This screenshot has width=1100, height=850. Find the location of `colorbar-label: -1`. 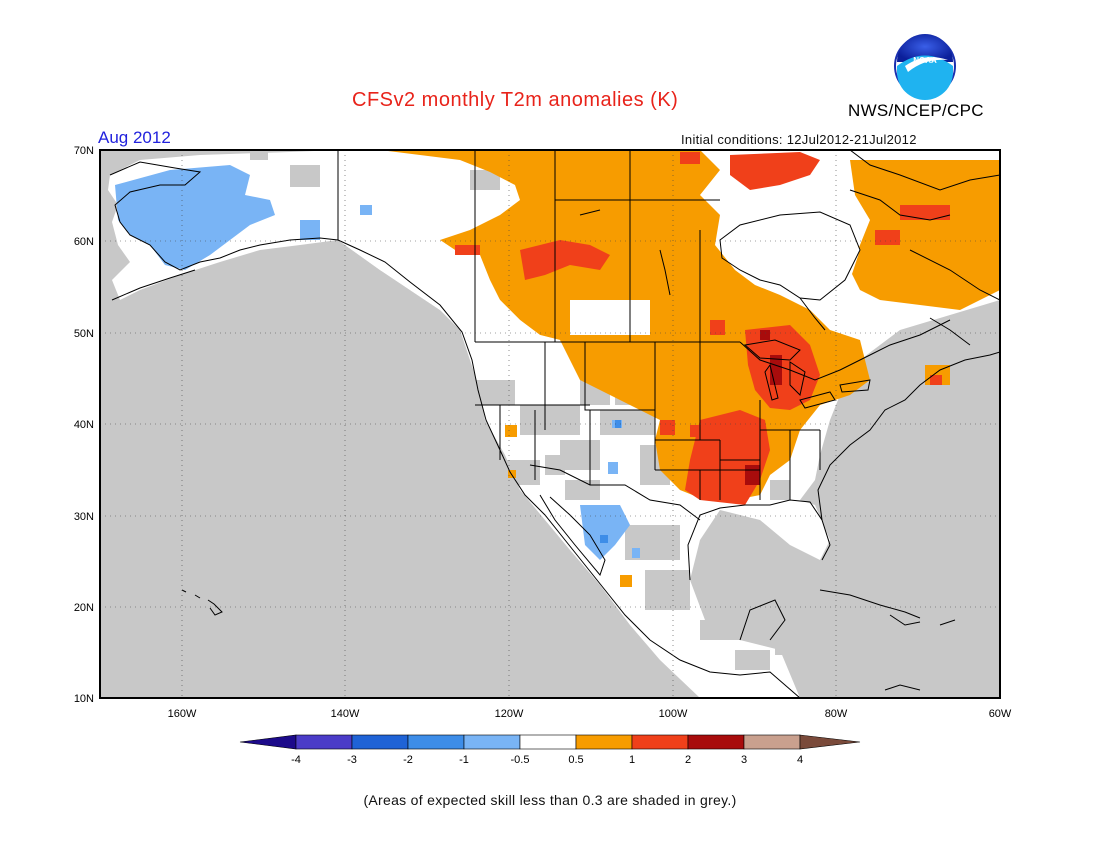

colorbar-label: -1 is located at coordinates (464, 760).